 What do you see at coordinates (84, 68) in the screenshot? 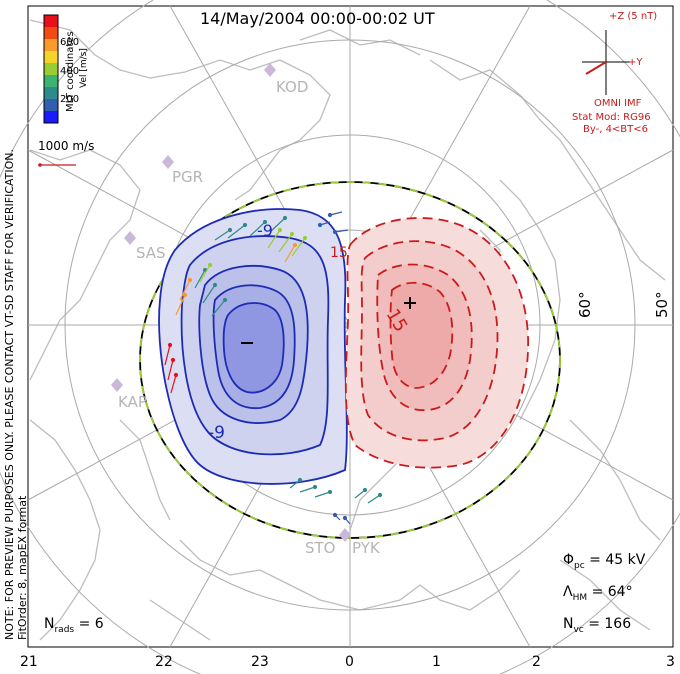
I see `colorbar-label: Vel [m/s]` at bounding box center [84, 68].